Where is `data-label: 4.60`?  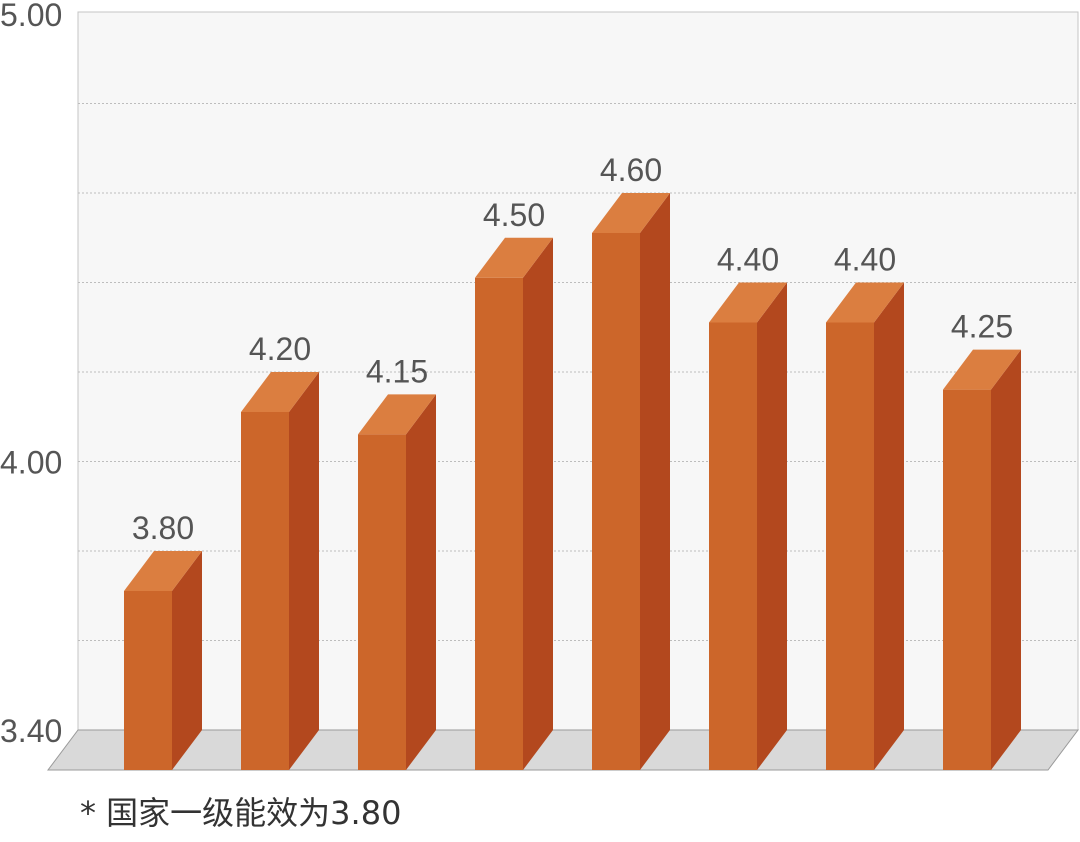
data-label: 4.60 is located at coordinates (631, 170).